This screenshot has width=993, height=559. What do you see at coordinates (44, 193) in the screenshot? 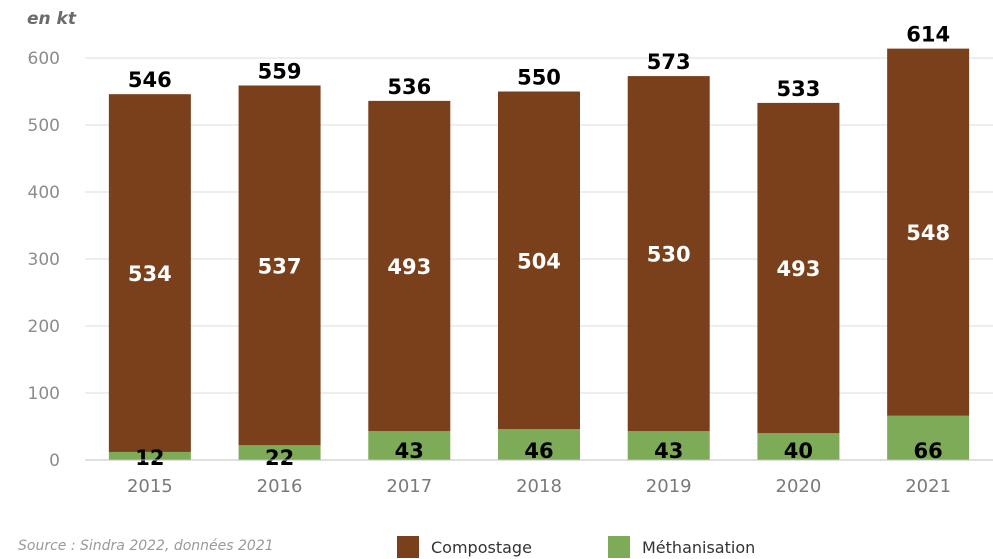
I see `y-tick-label: 400` at bounding box center [44, 193].